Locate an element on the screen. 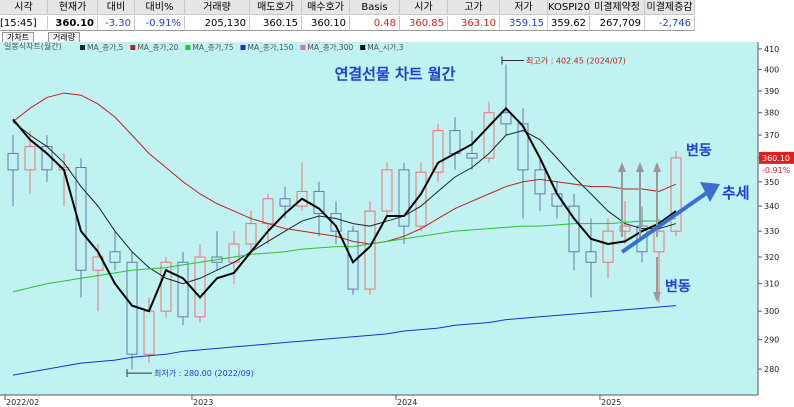 This screenshot has height=407, width=794. y-tick-label: 350 is located at coordinates (771, 182).